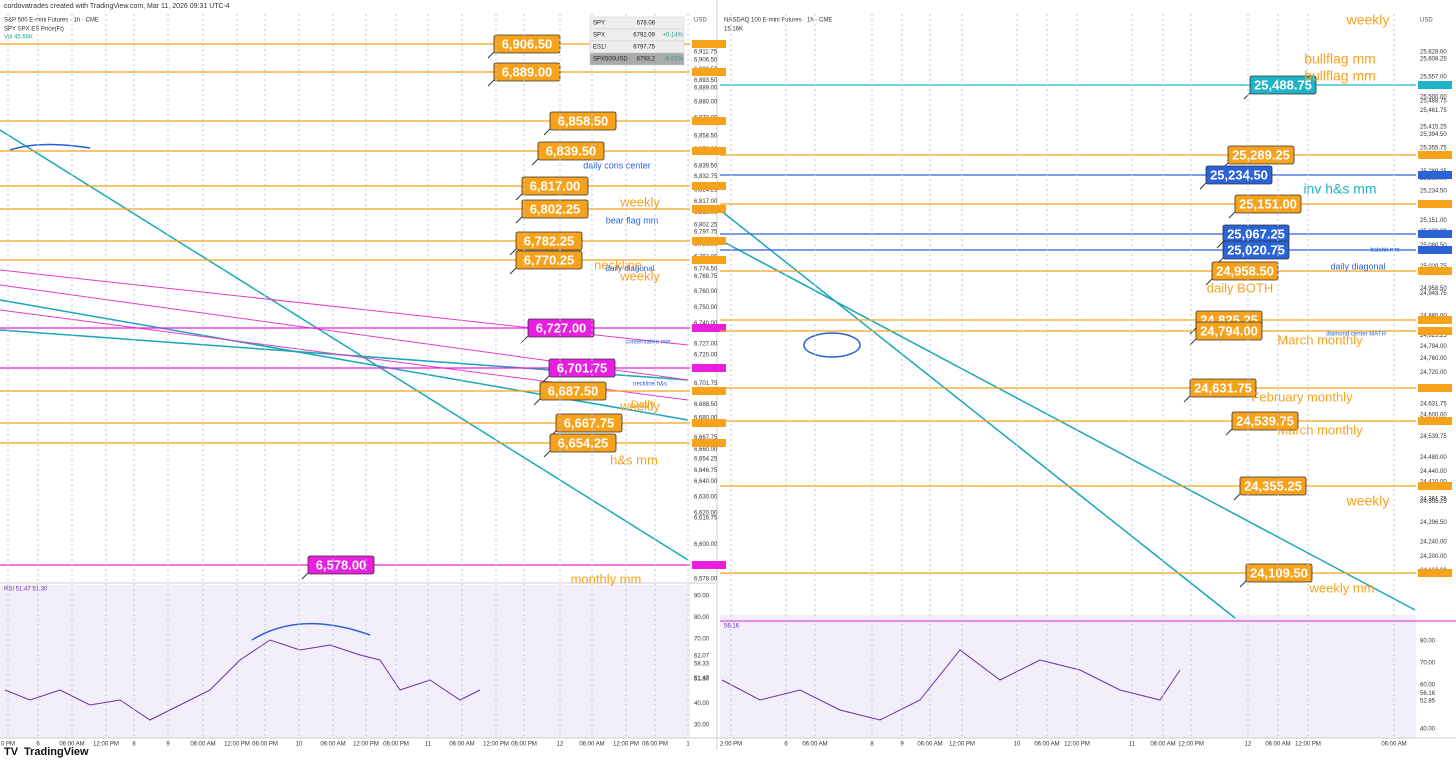 The image size is (1456, 771). What do you see at coordinates (1428, 642) in the screenshot?
I see `rsi-label: 80.00` at bounding box center [1428, 642].